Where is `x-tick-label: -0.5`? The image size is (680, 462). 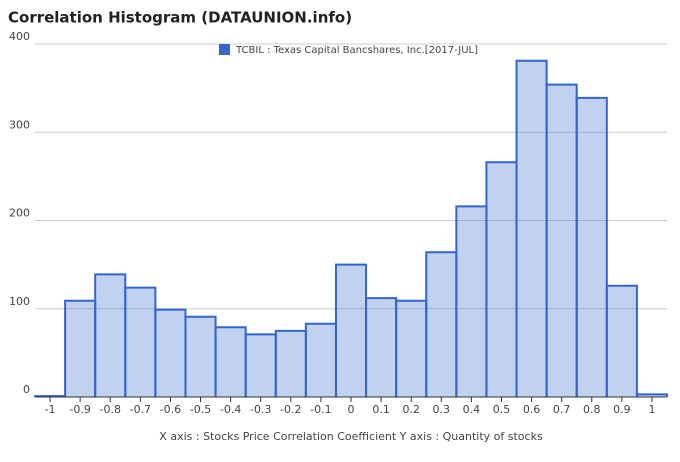
x-tick-label: -0.5 is located at coordinates (200, 409).